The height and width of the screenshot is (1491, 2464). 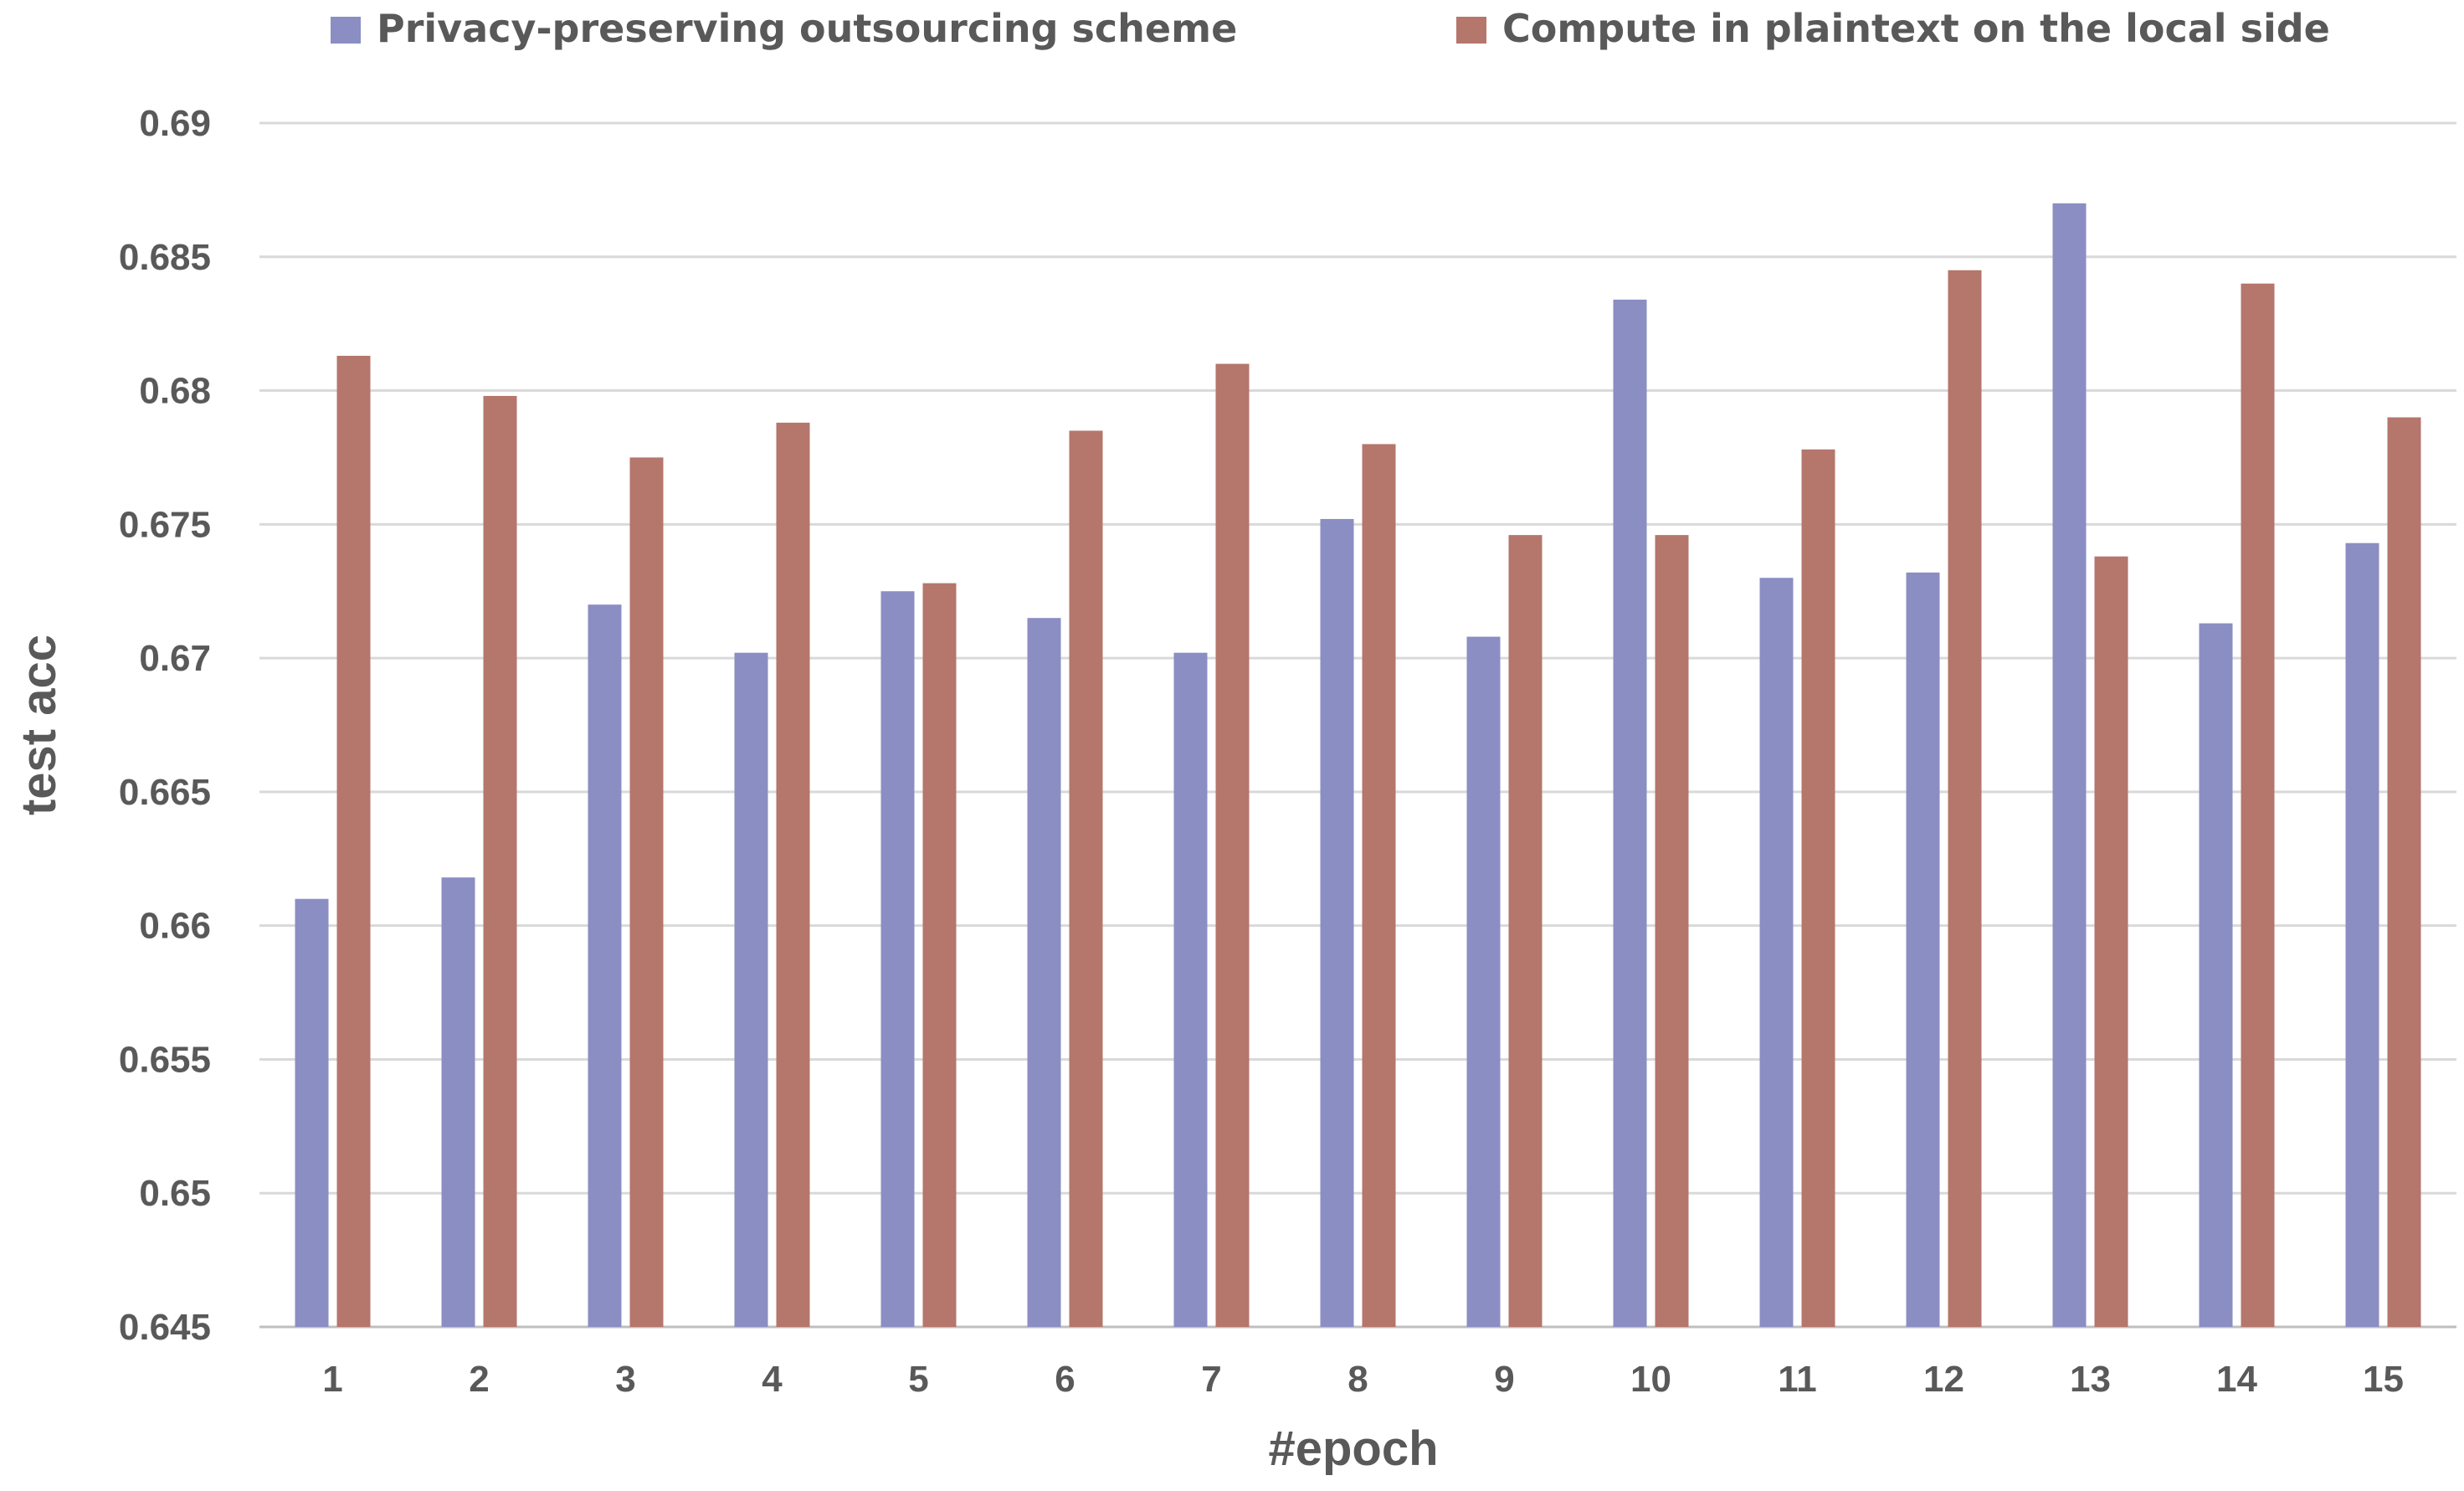 What do you see at coordinates (2236, 1379) in the screenshot?
I see `x-tick-label: 14` at bounding box center [2236, 1379].